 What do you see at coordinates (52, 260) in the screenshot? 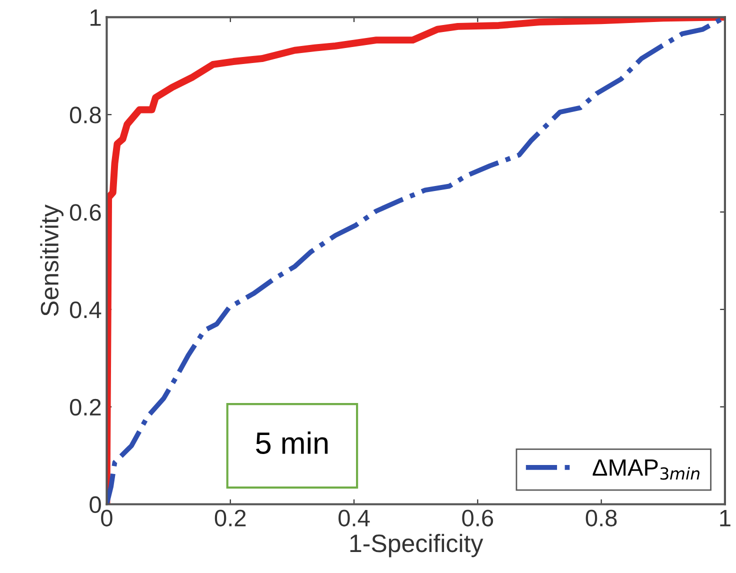
I see `y-axis-title: Sensitivity` at bounding box center [52, 260].